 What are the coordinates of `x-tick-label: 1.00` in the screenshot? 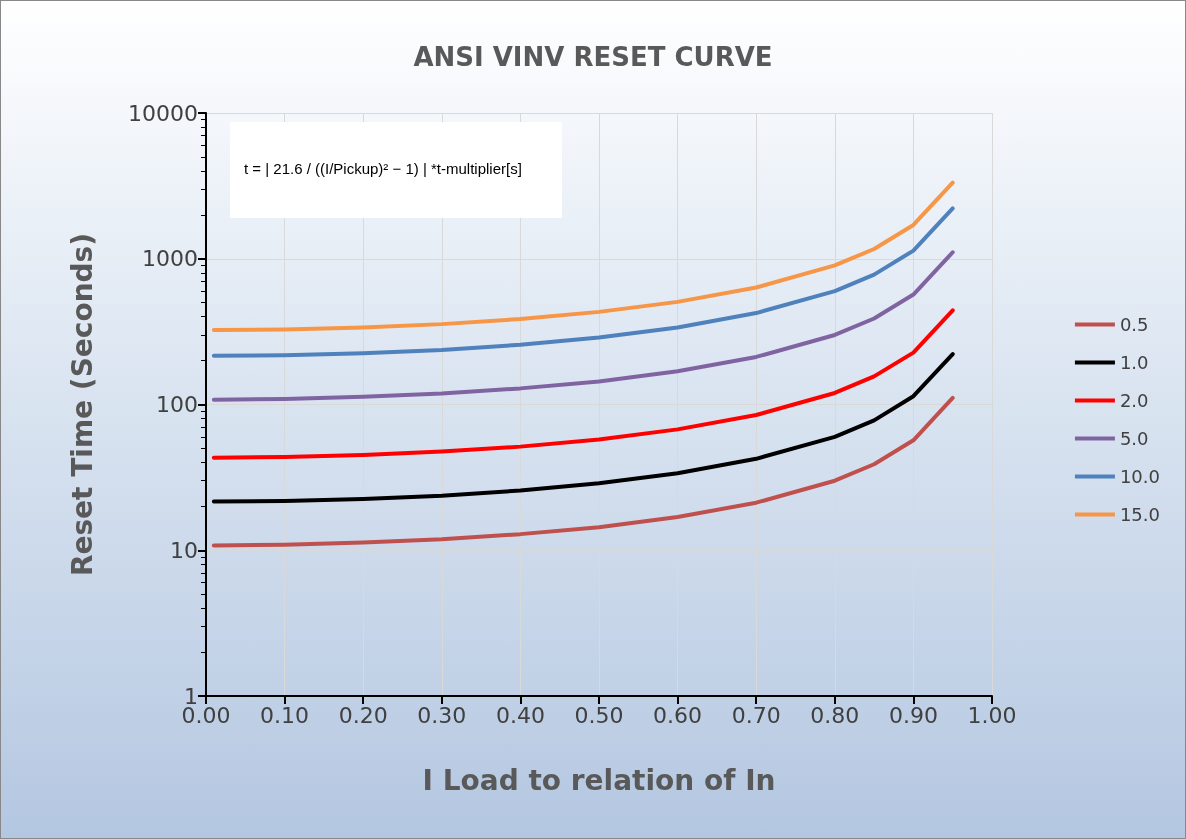 It's located at (992, 715).